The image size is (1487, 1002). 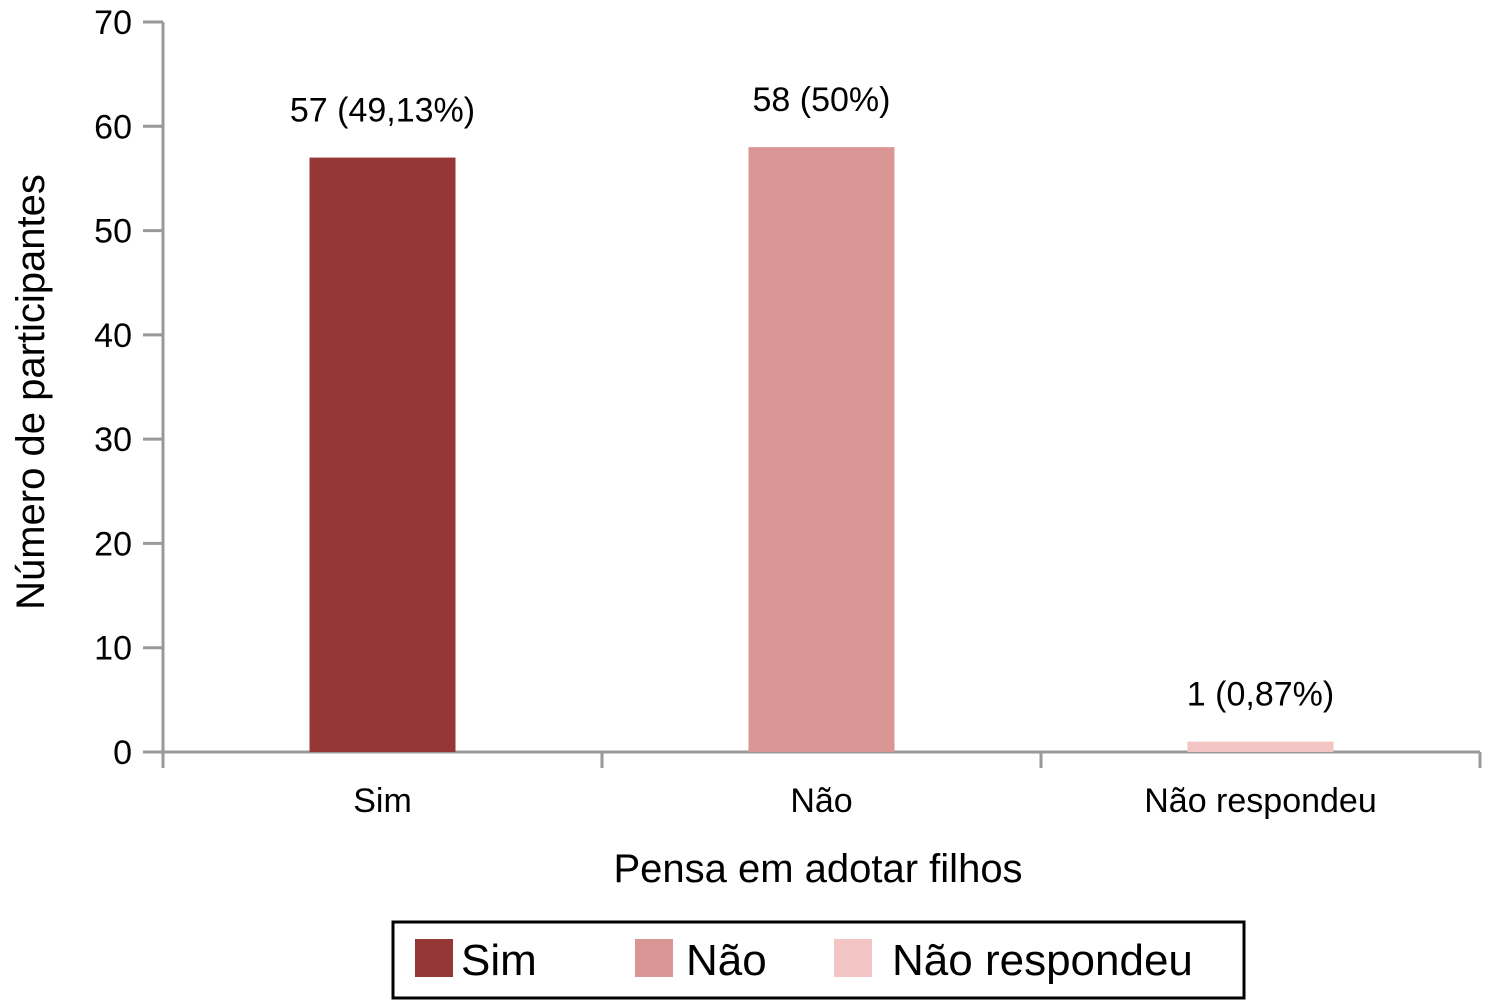 I want to click on y-tick-label: 10, so click(x=113, y=649).